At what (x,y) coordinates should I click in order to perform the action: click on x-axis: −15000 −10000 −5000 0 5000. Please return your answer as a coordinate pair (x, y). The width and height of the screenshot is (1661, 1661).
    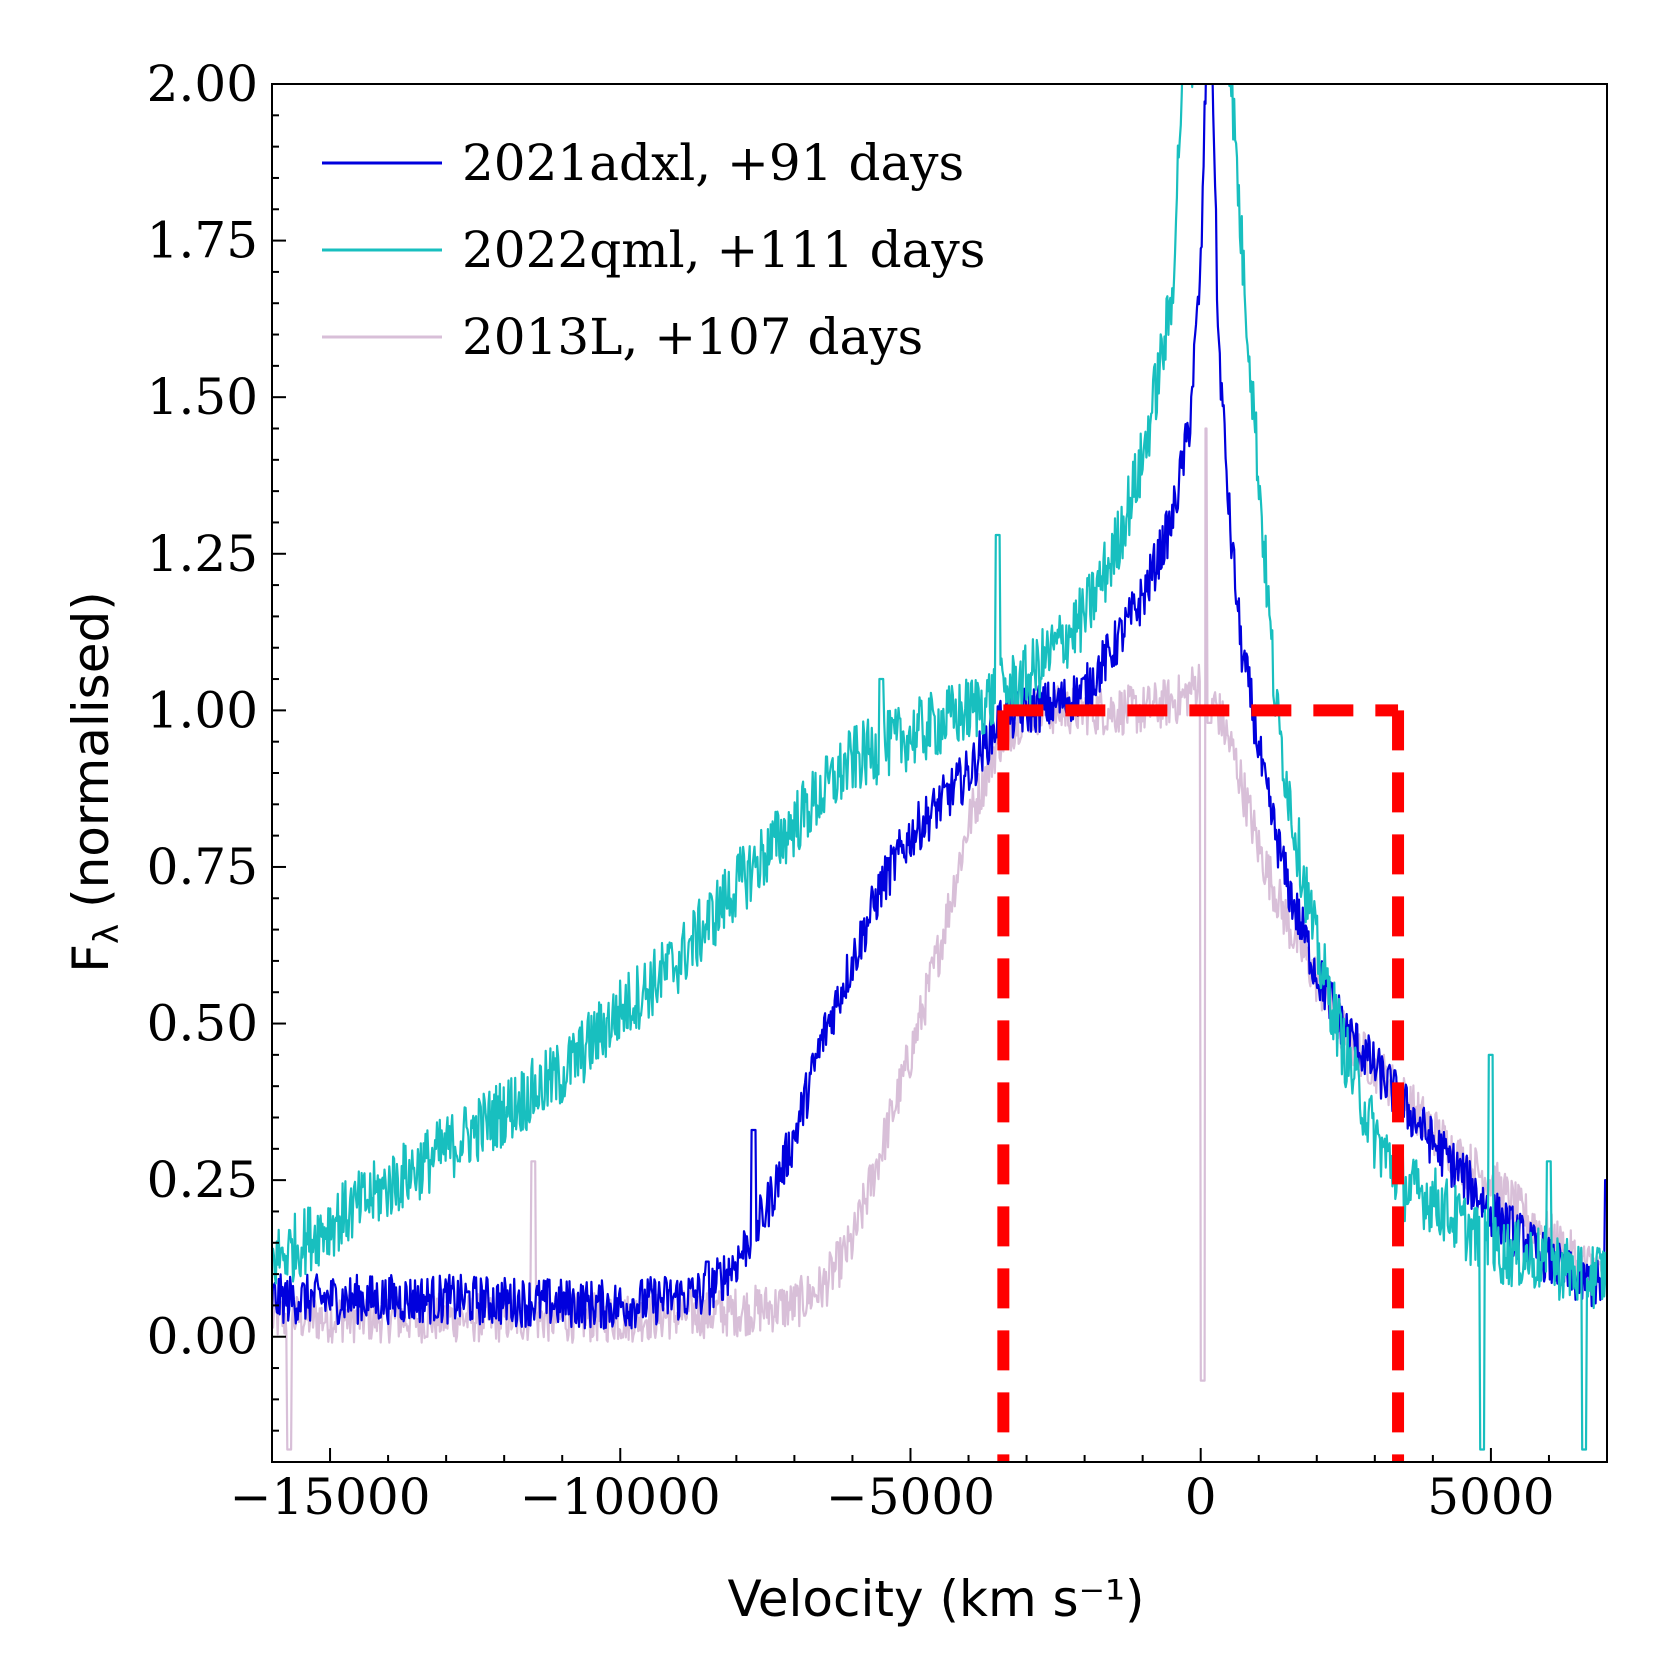
    Looking at the image, I should click on (919, 1487).